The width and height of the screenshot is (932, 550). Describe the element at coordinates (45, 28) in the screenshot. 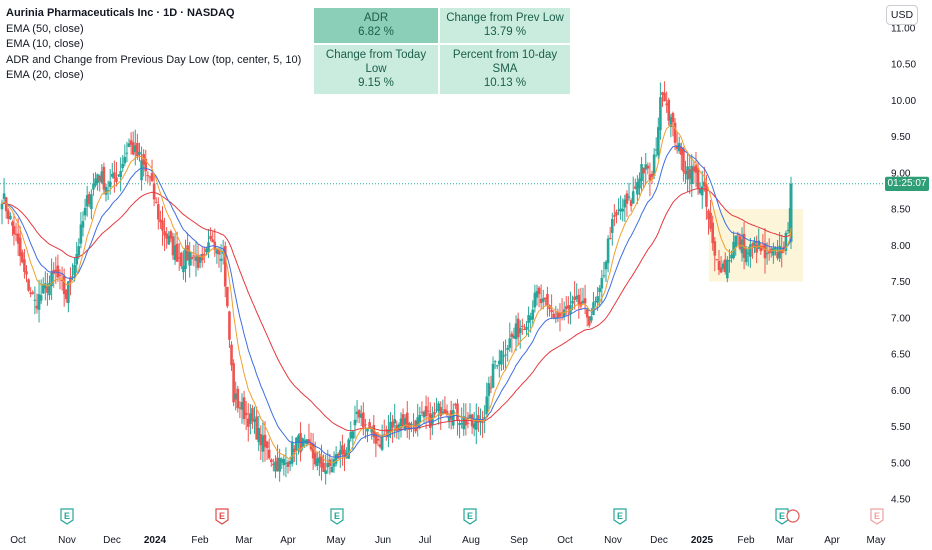

I see `legend-ema50: EMA (50, close)` at that location.